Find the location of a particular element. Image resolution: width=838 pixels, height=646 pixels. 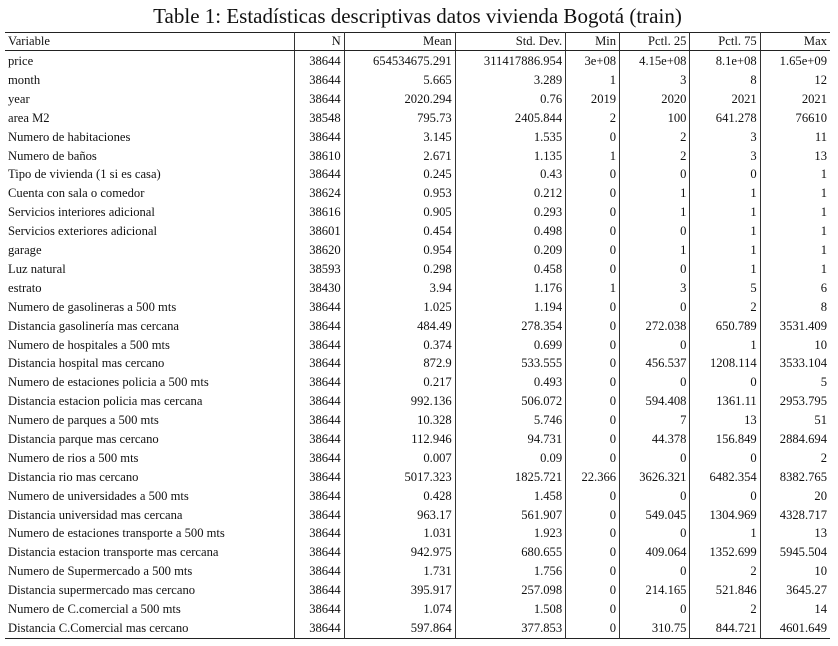

pctl-75-cell: 650.789 is located at coordinates (725, 326).